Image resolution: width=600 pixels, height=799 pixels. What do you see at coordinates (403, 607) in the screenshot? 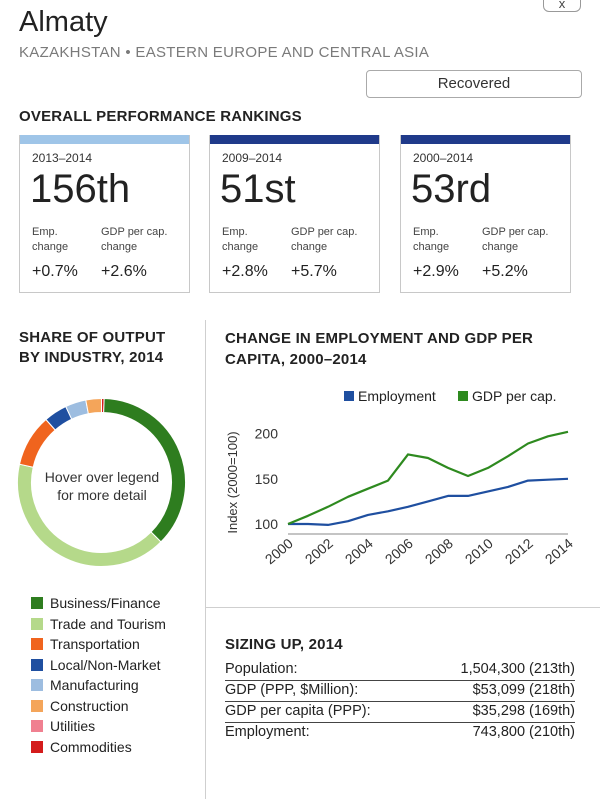
I see `horizontal-divider` at bounding box center [403, 607].